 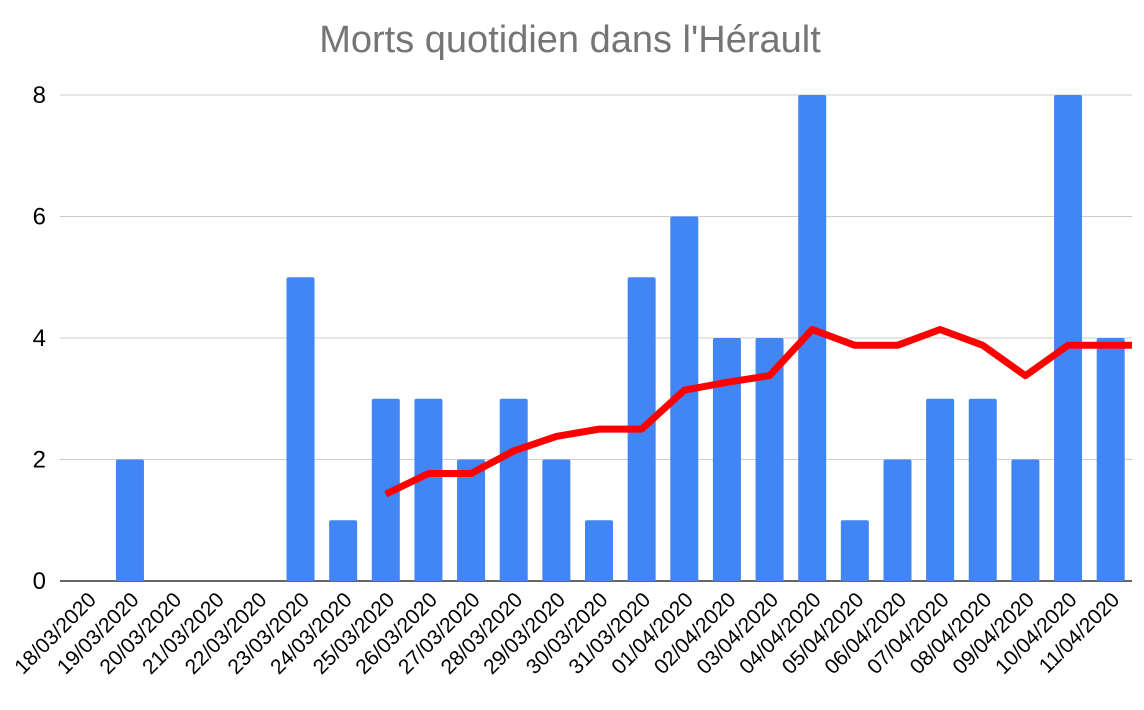 What do you see at coordinates (39, 95) in the screenshot?
I see `y-tick-label: 8` at bounding box center [39, 95].